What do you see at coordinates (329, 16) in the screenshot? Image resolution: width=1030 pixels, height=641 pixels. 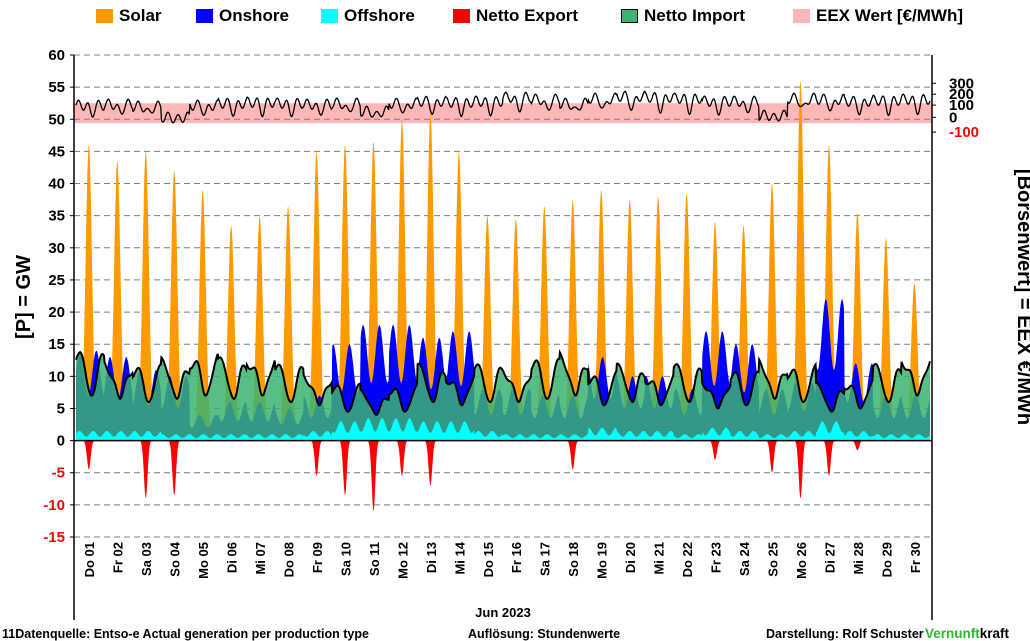 I see `legend-swatch-offshore` at bounding box center [329, 16].